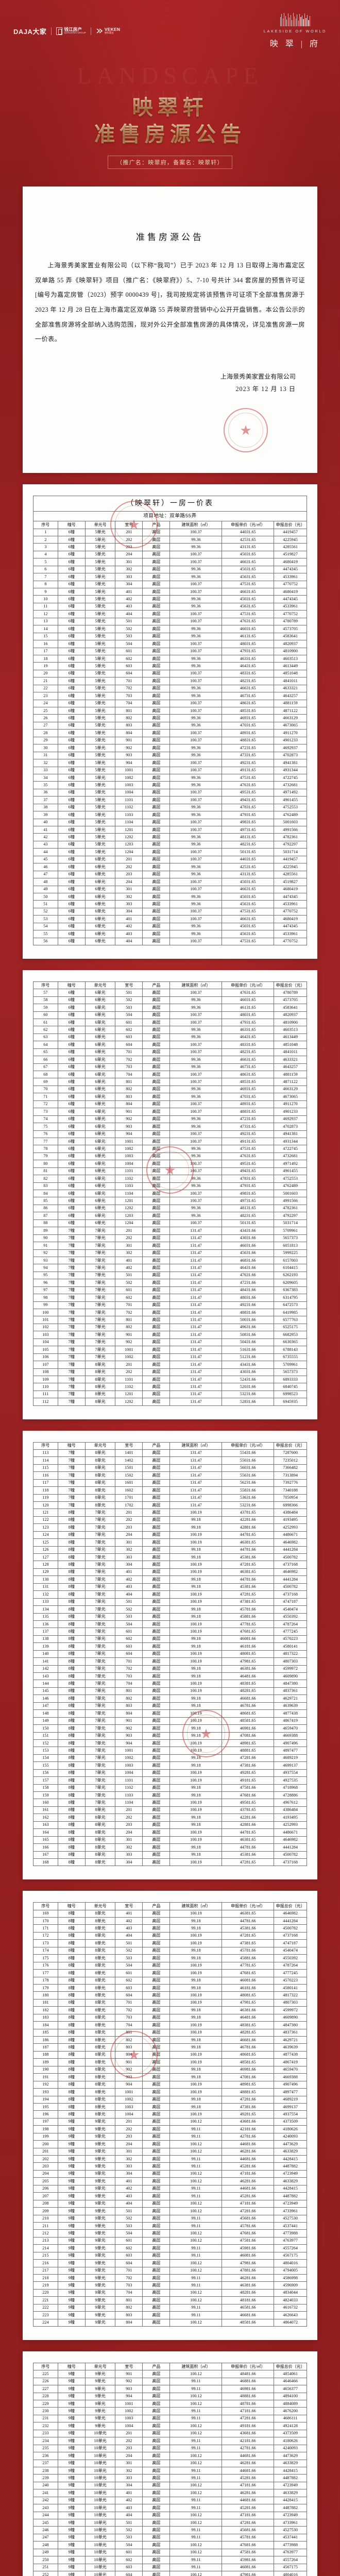 This screenshot has width=340, height=2576. Describe the element at coordinates (196, 1906) in the screenshot. I see `price-col-6: 建筑面积（㎡）` at that location.